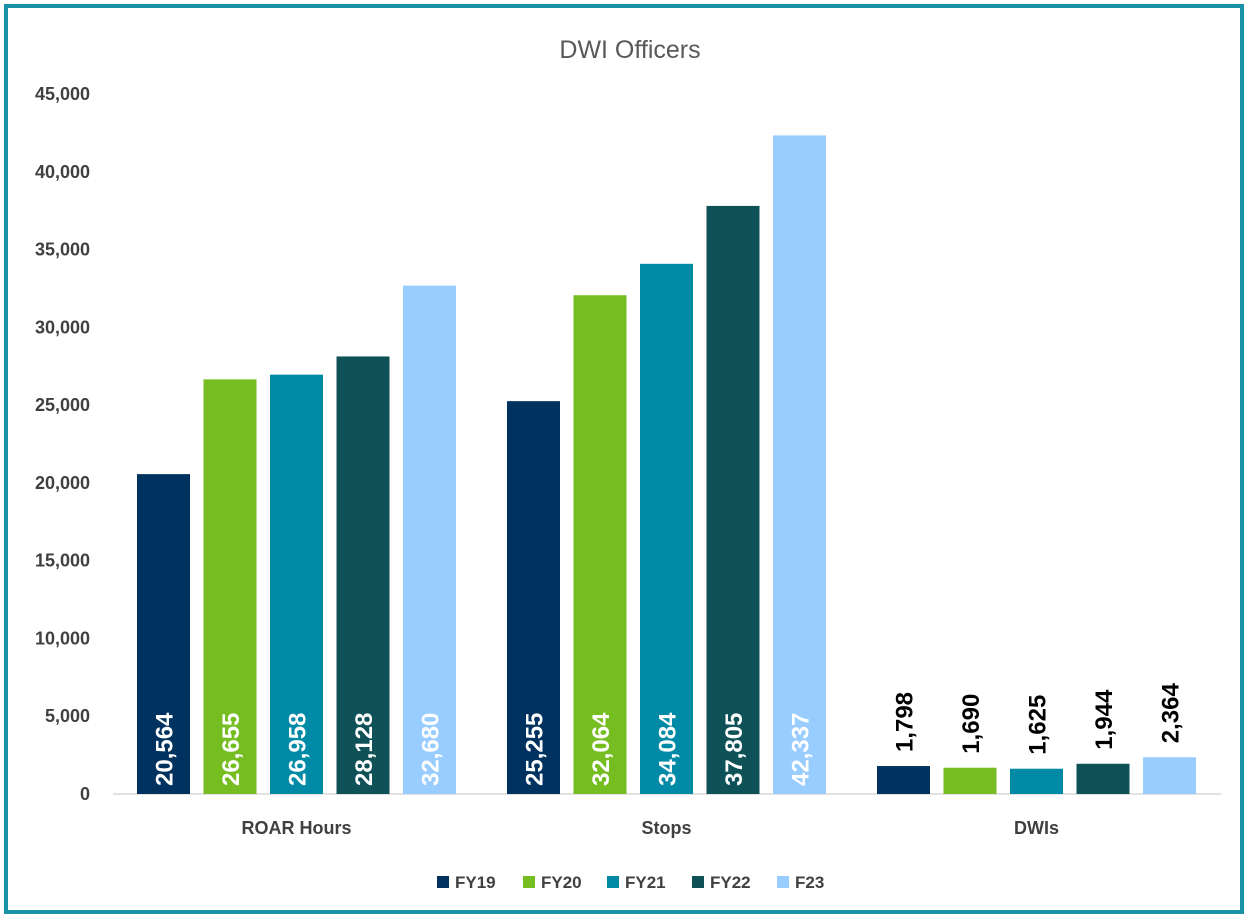 This screenshot has height=918, width=1252. Describe the element at coordinates (734, 749) in the screenshot. I see `data-label: 37,805` at that location.